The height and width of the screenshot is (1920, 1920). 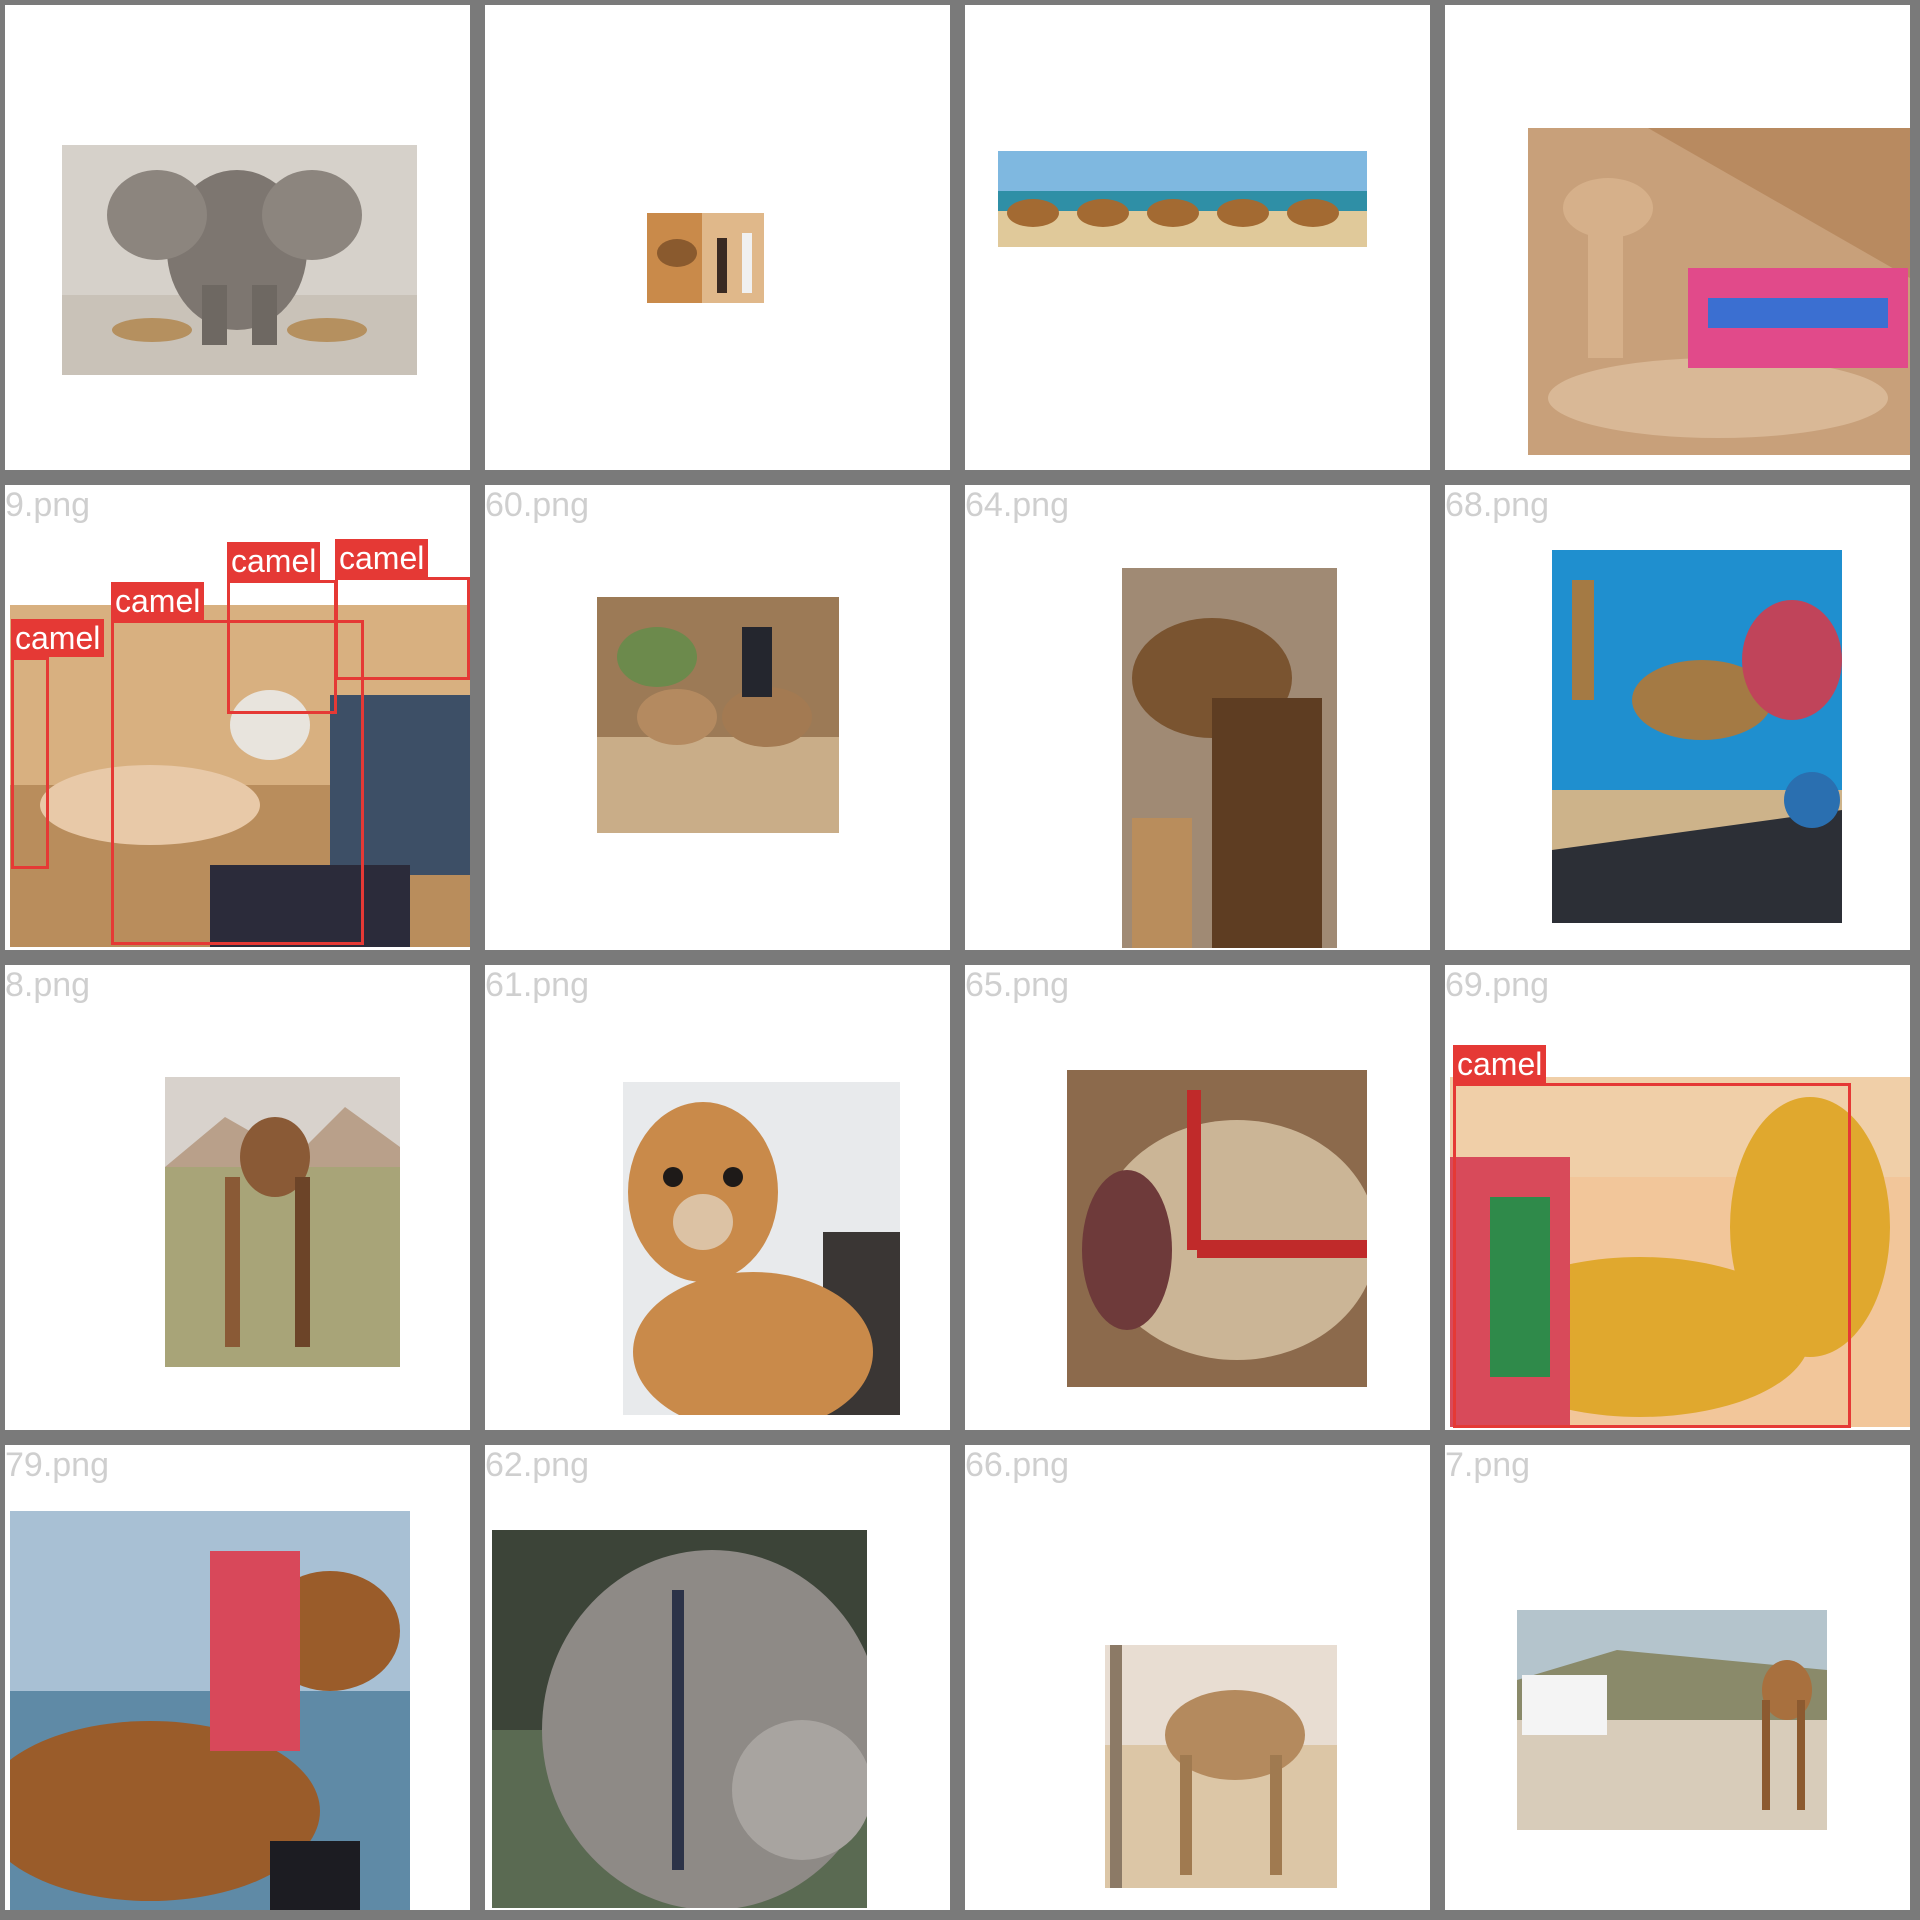 What do you see at coordinates (1719, 291) in the screenshot?
I see `decorated-camel-pyramid-photo` at bounding box center [1719, 291].